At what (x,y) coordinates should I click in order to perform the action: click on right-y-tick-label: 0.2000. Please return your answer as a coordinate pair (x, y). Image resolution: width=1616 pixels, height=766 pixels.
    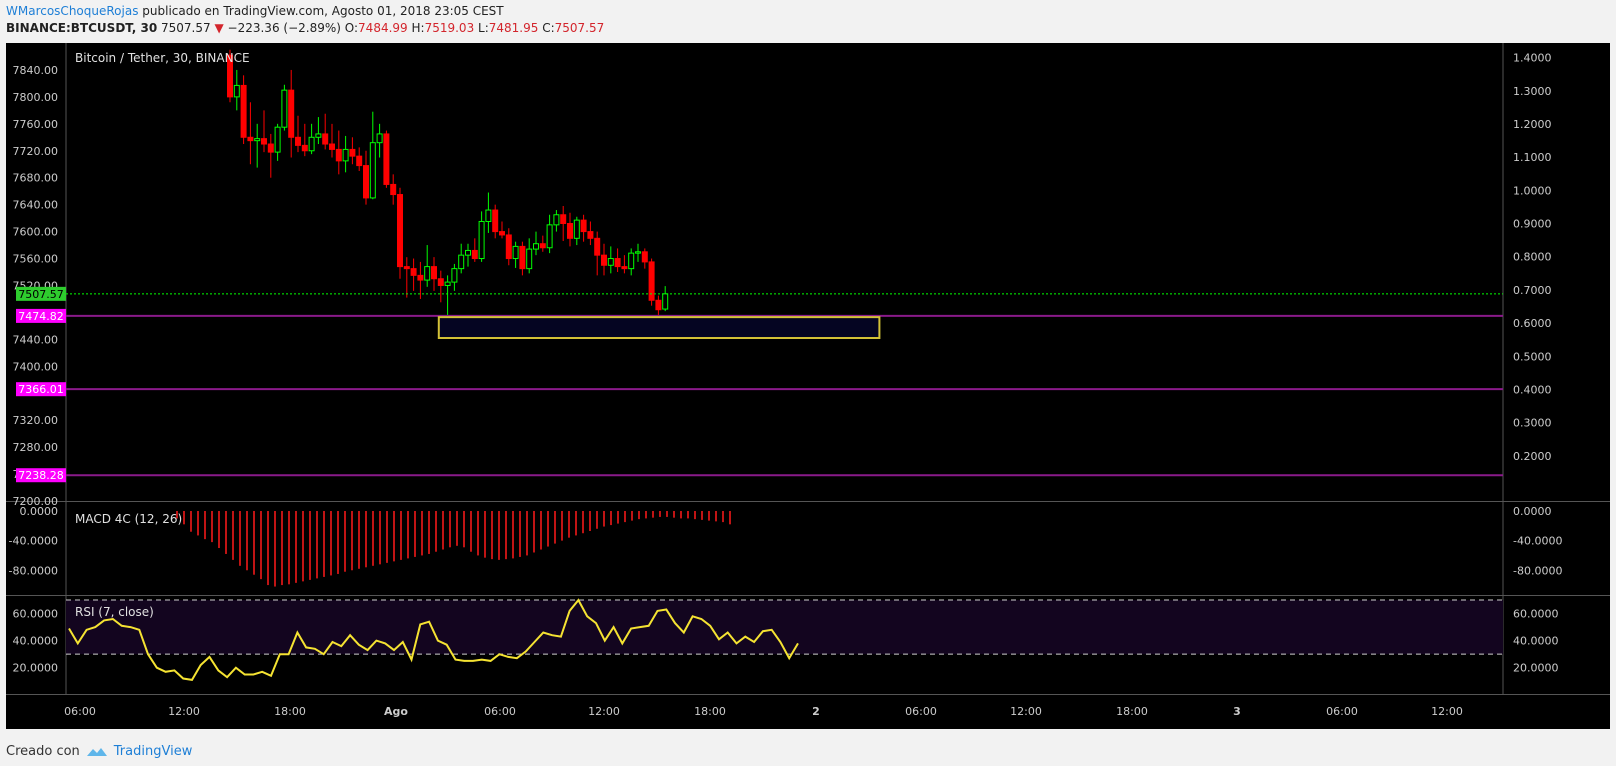
    Looking at the image, I should click on (1532, 456).